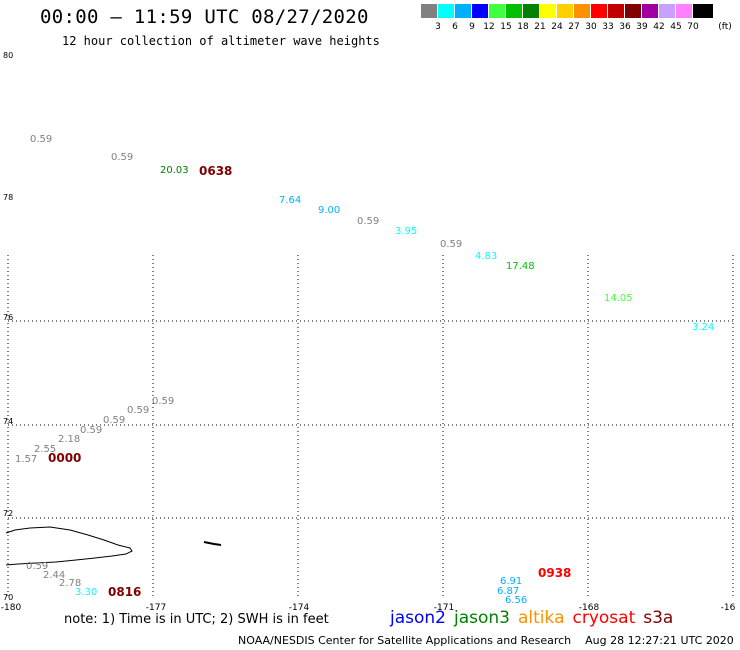  I want to click on longitude-label: -171, so click(444, 608).